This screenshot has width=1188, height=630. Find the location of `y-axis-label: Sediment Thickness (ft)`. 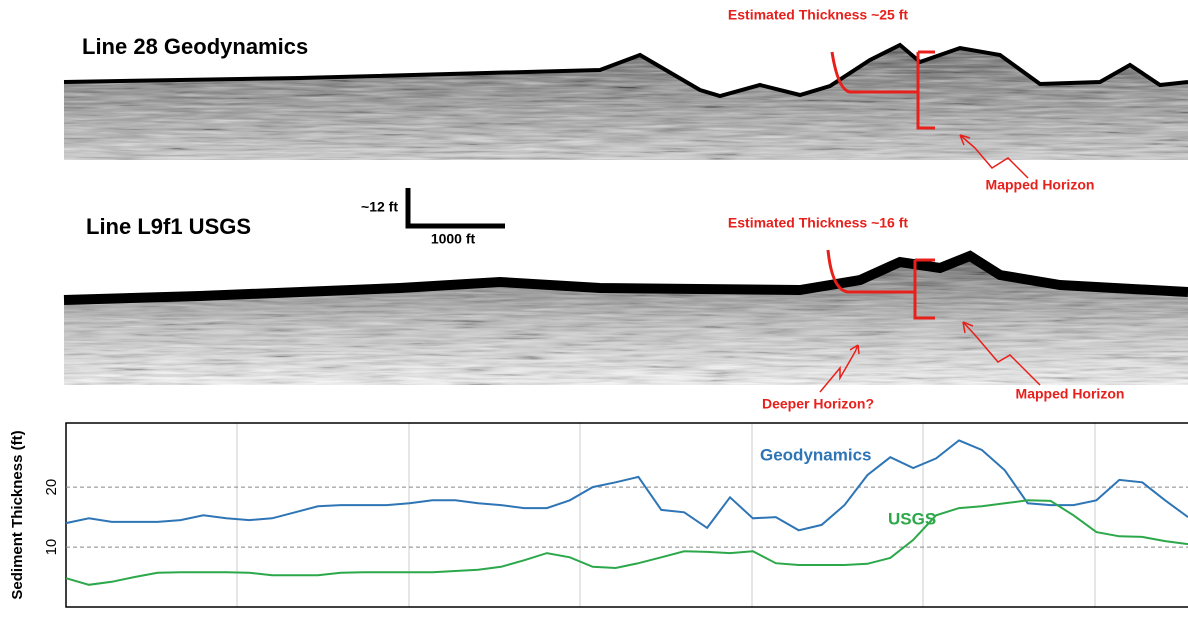

y-axis-label: Sediment Thickness (ft) is located at coordinates (17, 514).